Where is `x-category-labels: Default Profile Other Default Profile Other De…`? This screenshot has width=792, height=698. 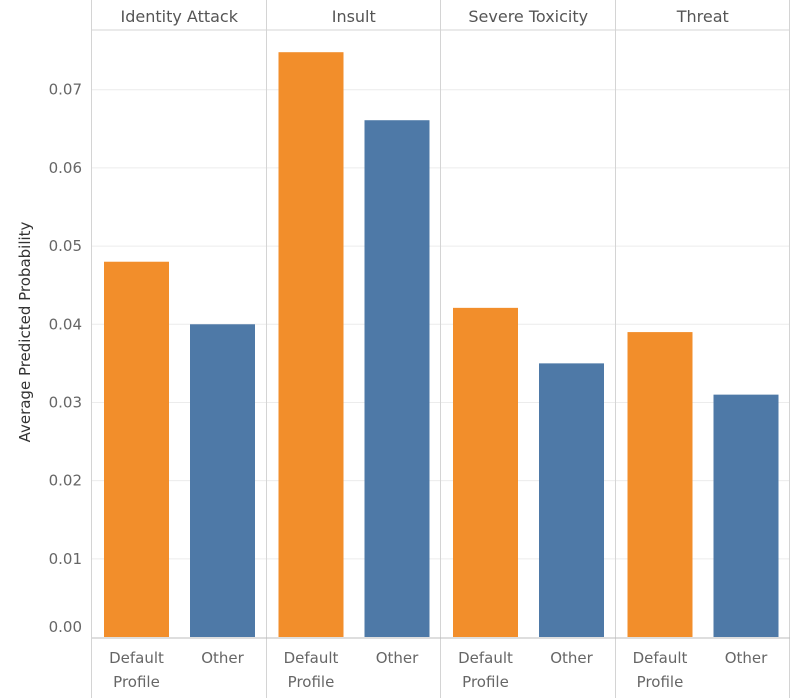
x-category-labels: Default Profile Other Default Profile Other De… is located at coordinates (438, 670).